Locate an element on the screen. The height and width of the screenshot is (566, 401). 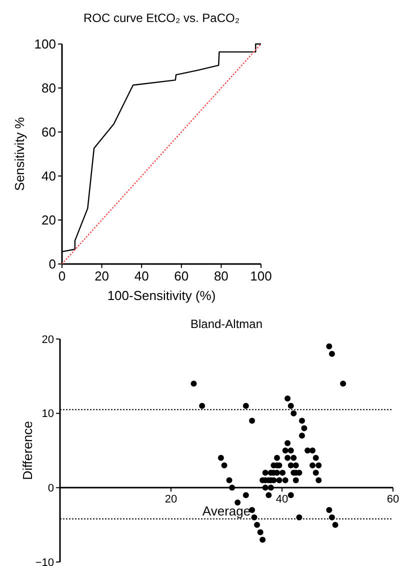
y-tick-label: 80 is located at coordinates (49, 88).